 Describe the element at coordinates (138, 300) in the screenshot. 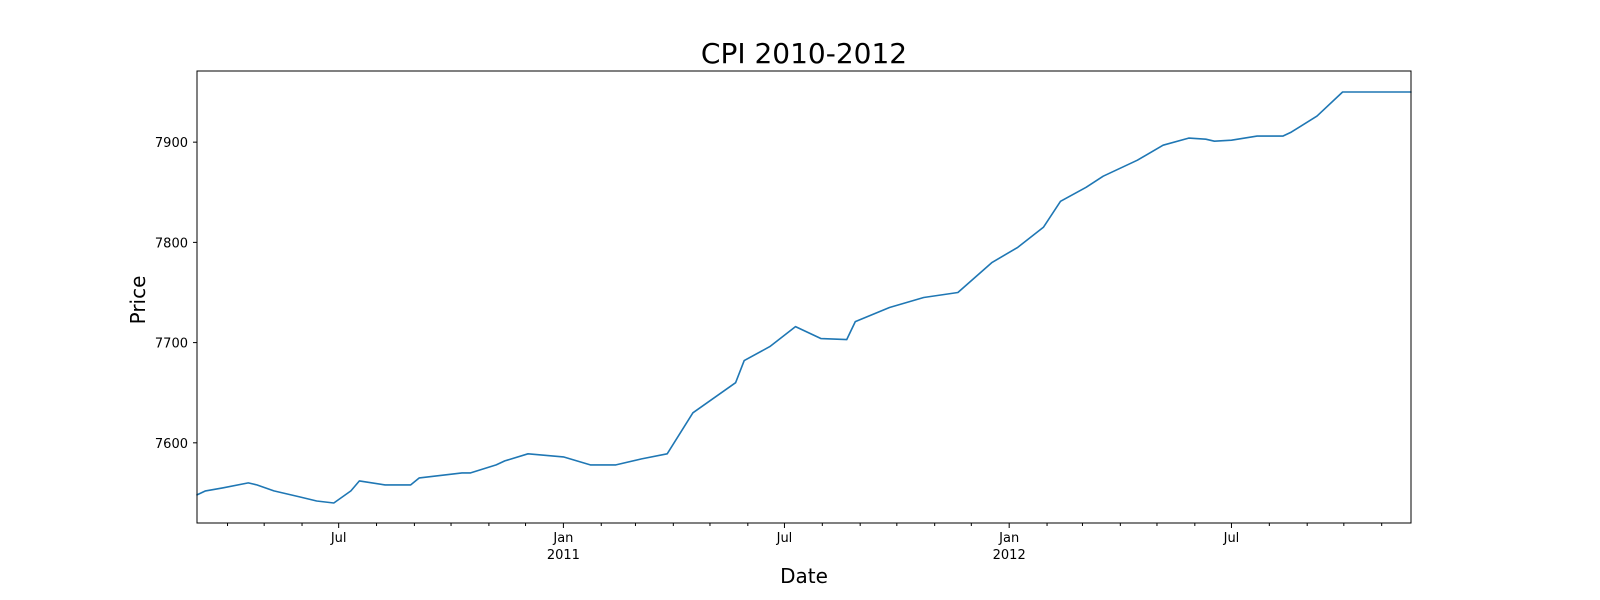

I see `y-axis-label: Price` at that location.